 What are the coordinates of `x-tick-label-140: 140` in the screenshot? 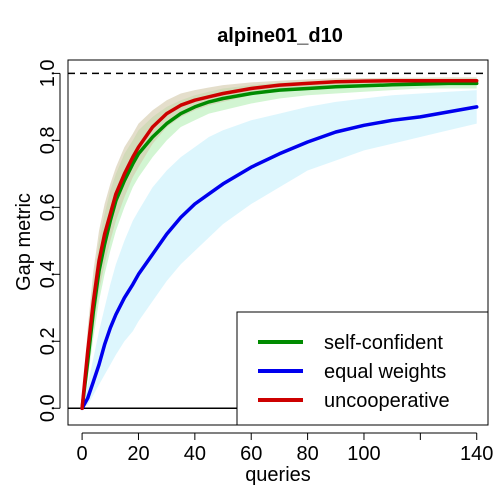 It's located at (476, 454).